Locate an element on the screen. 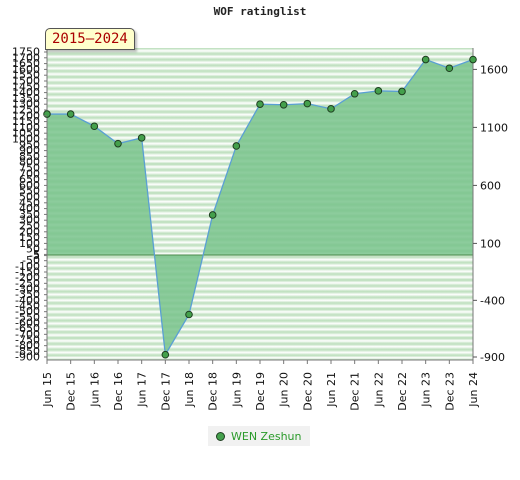  left-tick-label: 850 is located at coordinates (29, 156).